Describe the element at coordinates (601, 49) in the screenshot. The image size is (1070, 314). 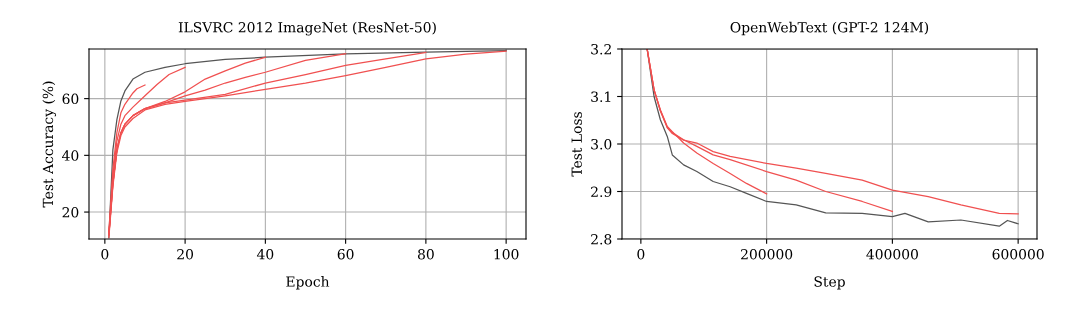
I see `y-tick-label: 3.2` at that location.